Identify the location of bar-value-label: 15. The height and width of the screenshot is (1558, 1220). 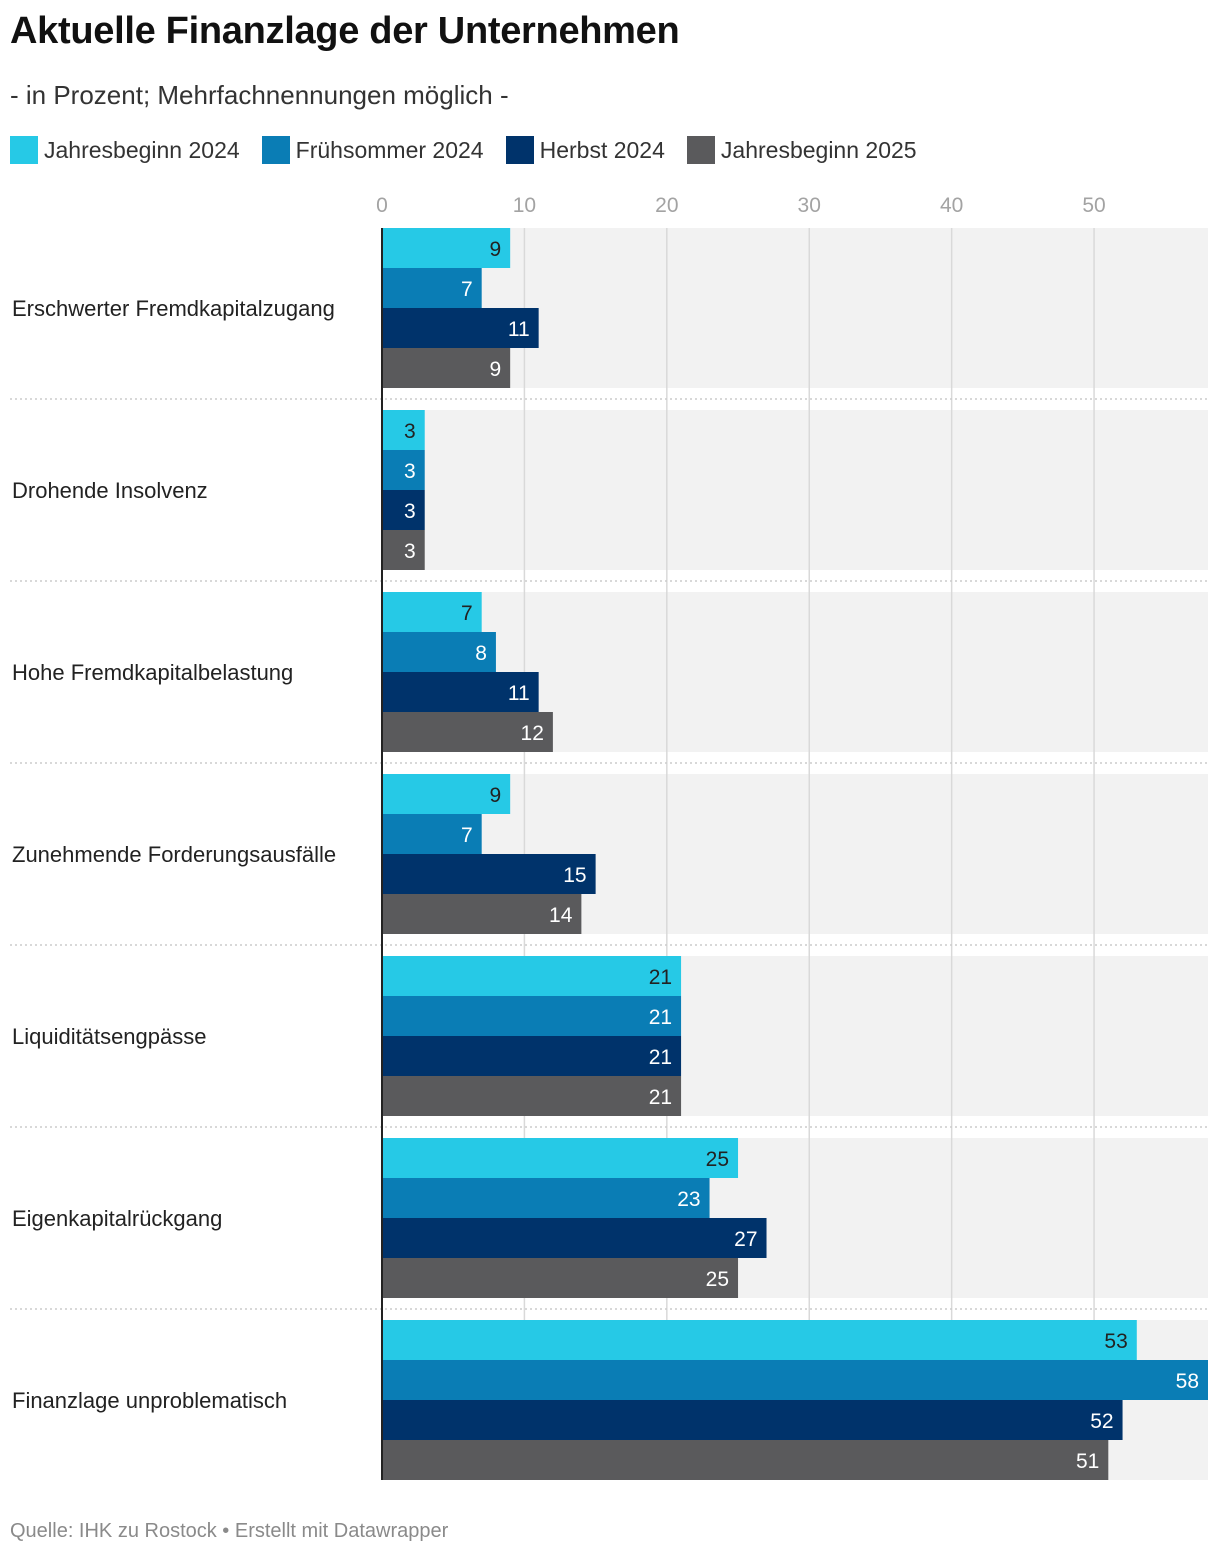
(574, 875).